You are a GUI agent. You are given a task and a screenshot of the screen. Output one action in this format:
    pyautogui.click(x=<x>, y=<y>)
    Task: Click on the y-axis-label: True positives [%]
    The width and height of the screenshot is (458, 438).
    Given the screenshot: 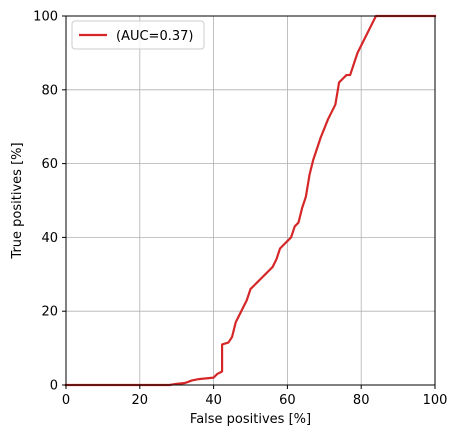 What is the action you would take?
    pyautogui.click(x=17, y=200)
    